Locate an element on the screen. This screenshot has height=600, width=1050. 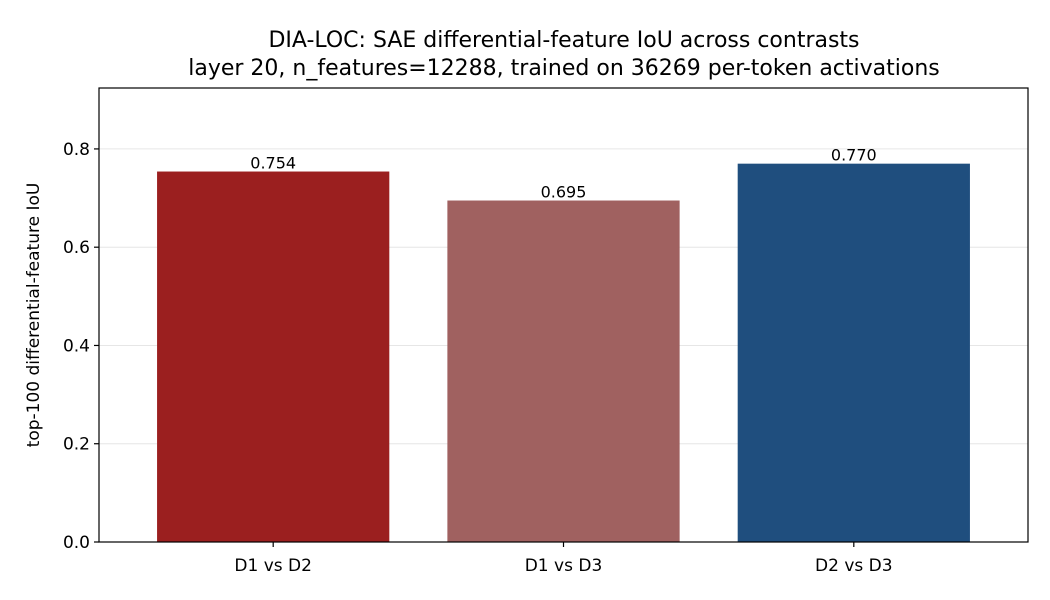
y-tick-label: 0.0 is located at coordinates (76, 543).